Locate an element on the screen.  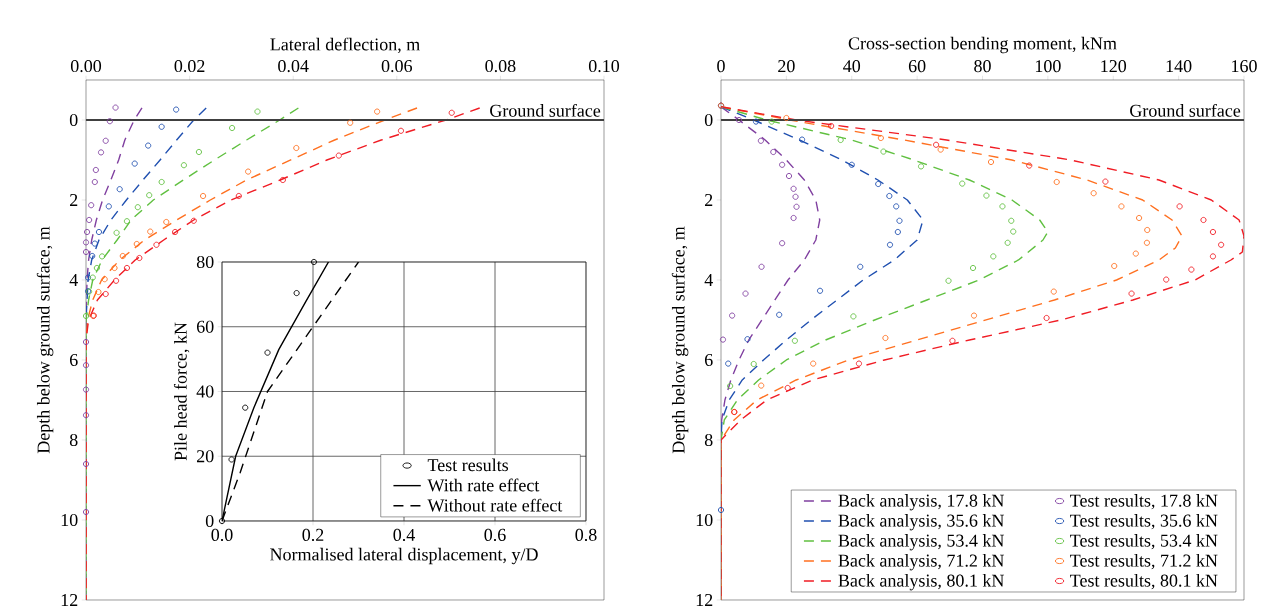
legend-label: Test results, 17.8 kN is located at coordinates (1144, 502).